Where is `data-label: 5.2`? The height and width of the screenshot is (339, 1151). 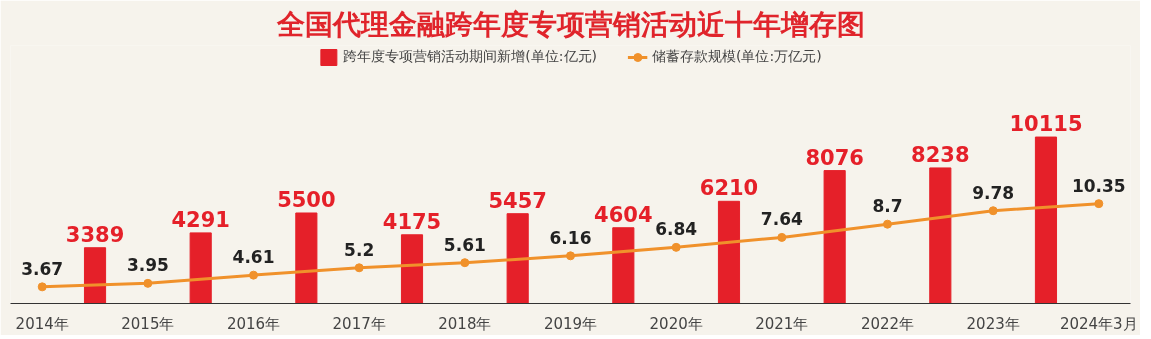
data-label: 5.2 is located at coordinates (359, 249).